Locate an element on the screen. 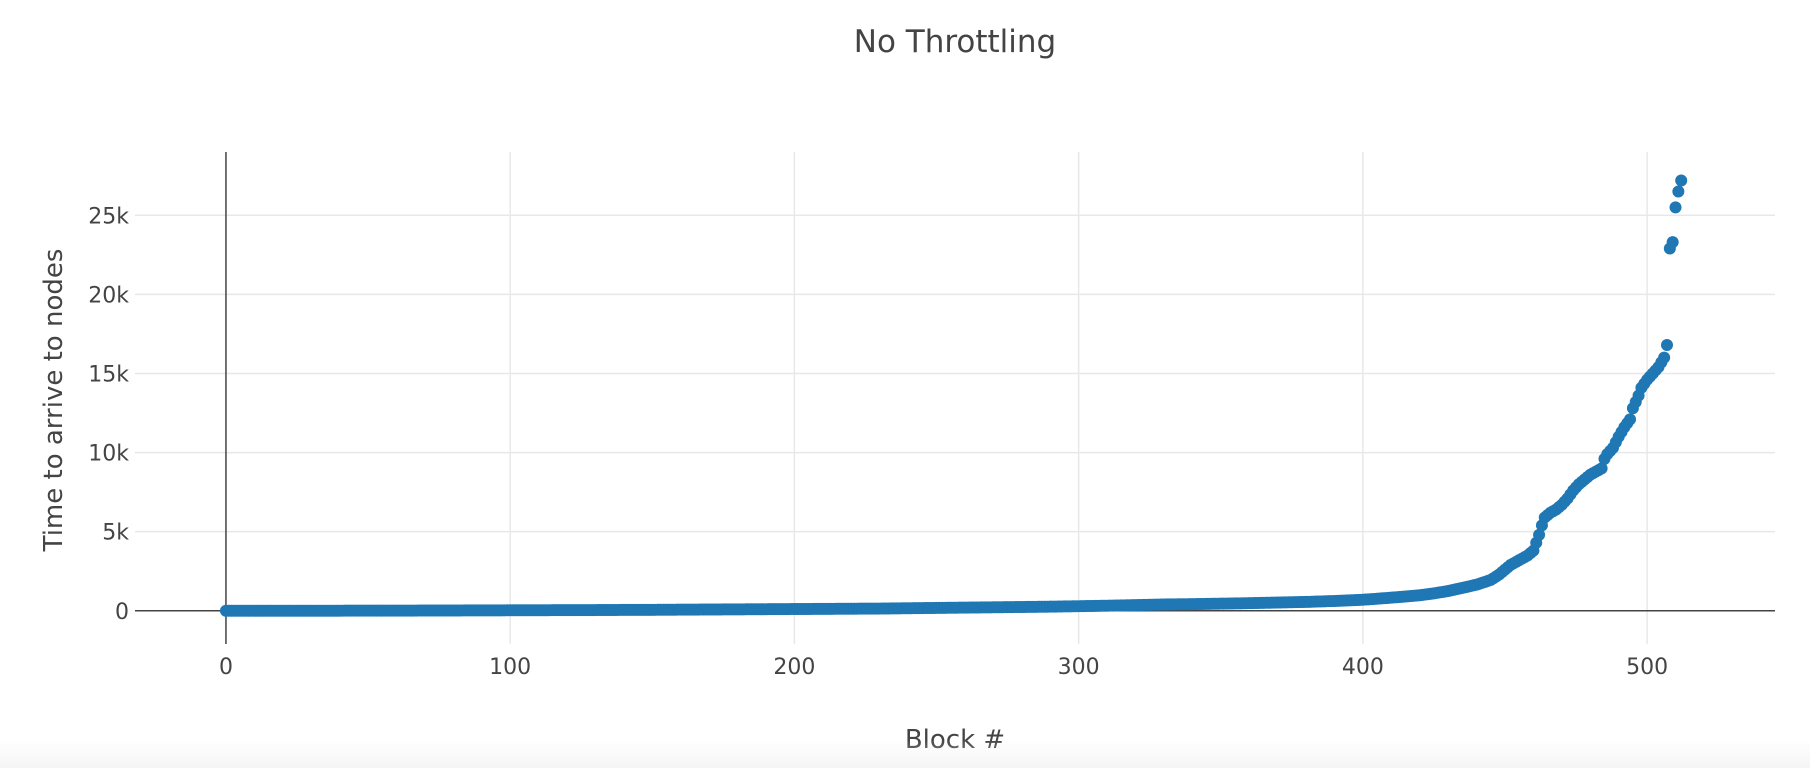 This screenshot has width=1810, height=768. x-tick-label: 100 is located at coordinates (510, 667).